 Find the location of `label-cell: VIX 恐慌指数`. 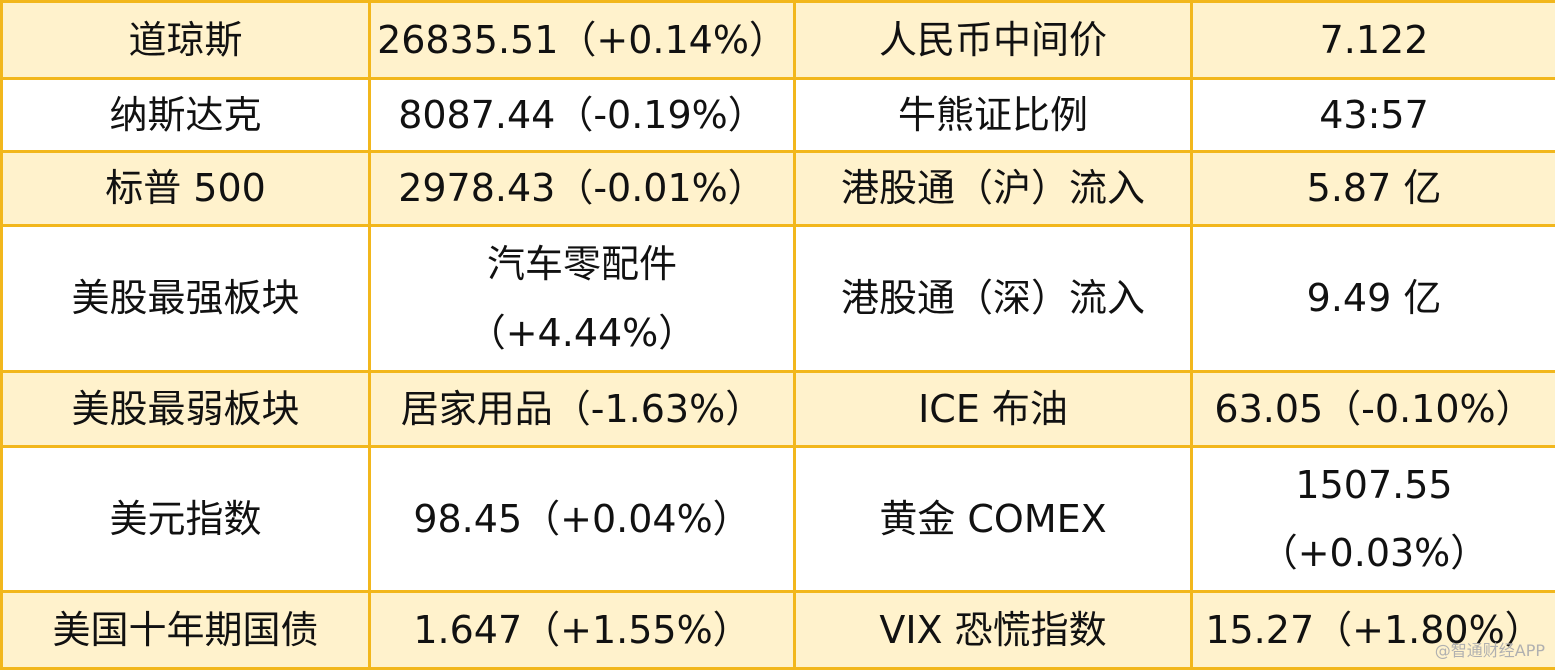

label-cell: VIX 恐慌指数 is located at coordinates (993, 630).